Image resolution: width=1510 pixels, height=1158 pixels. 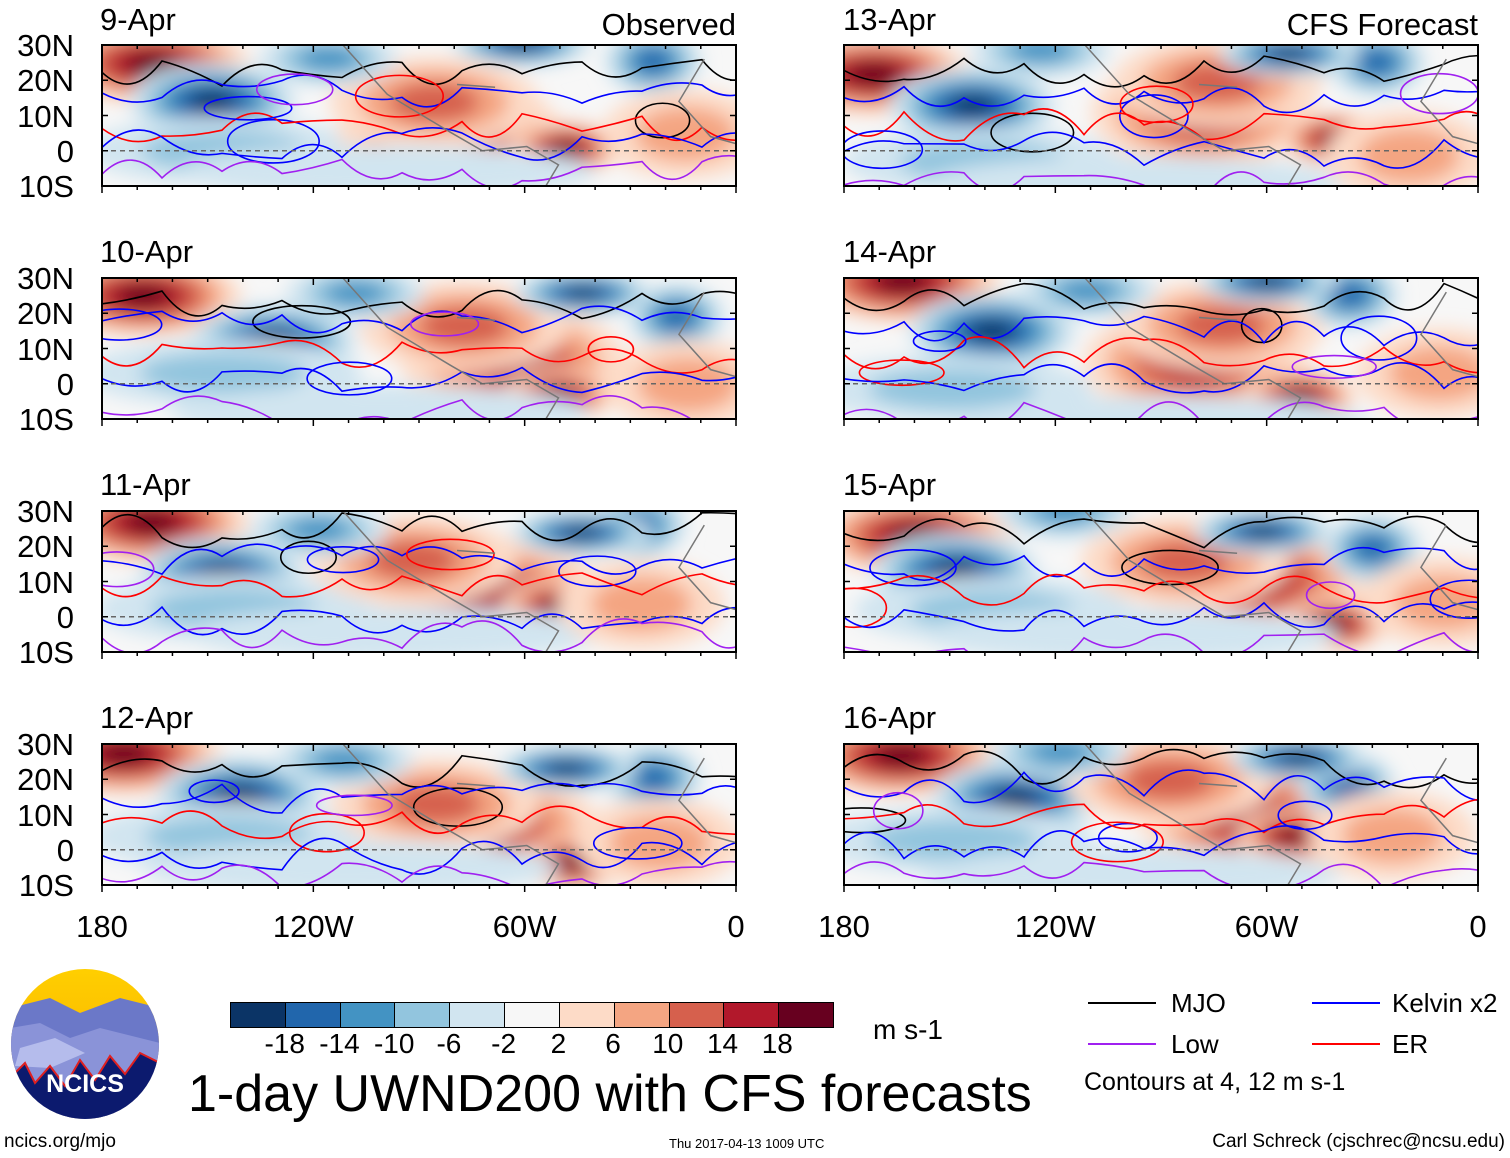 I want to click on colorbar-label: -6, so click(x=449, y=1043).